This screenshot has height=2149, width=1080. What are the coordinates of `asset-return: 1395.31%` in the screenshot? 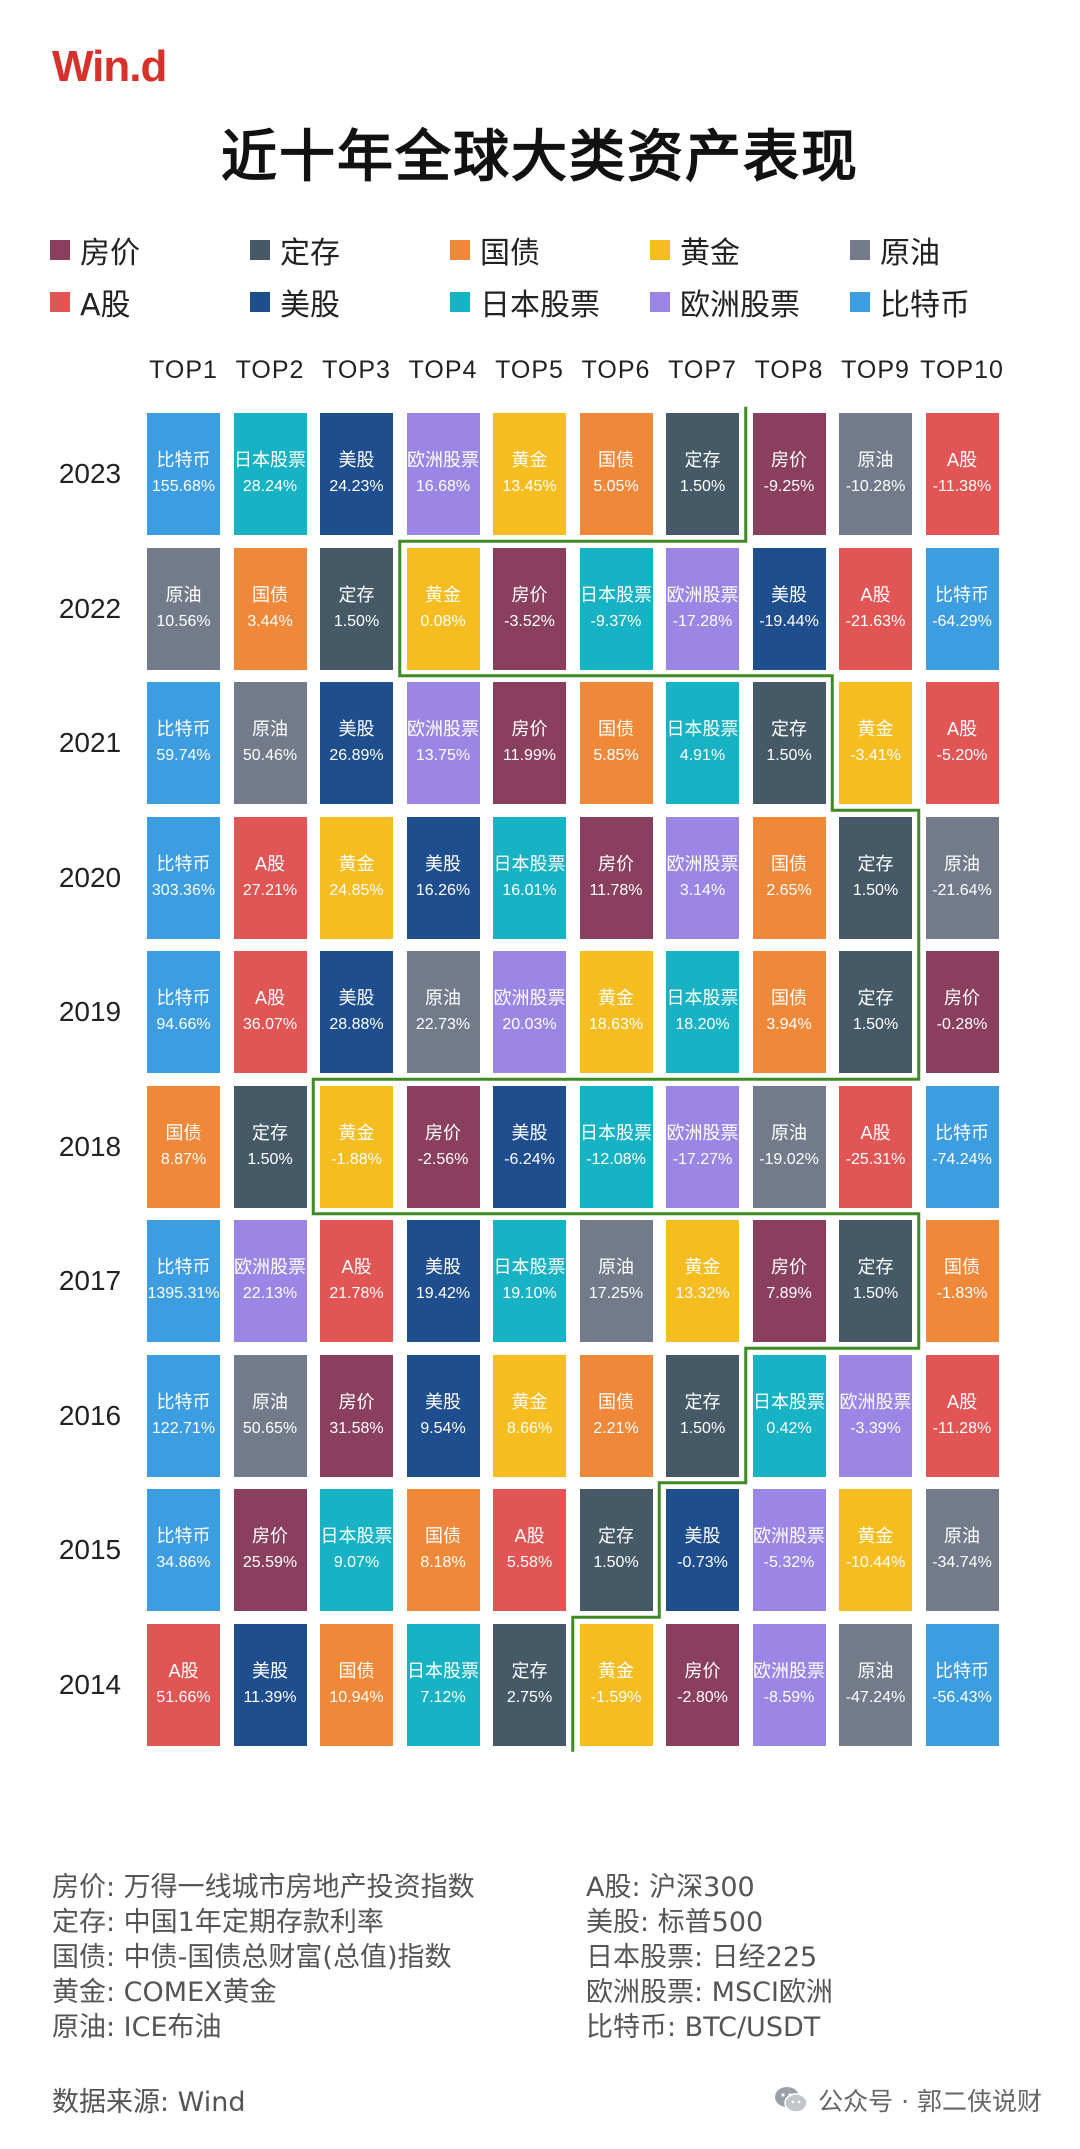 It's located at (183, 1293).